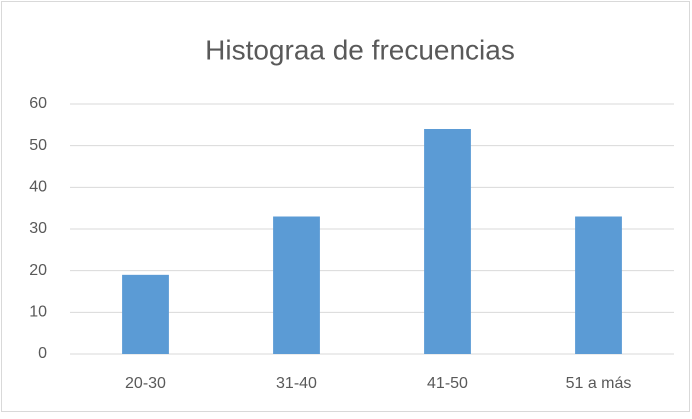 This screenshot has width=692, height=419. Describe the element at coordinates (599, 383) in the screenshot. I see `x-tick-label: 51 a más` at that location.